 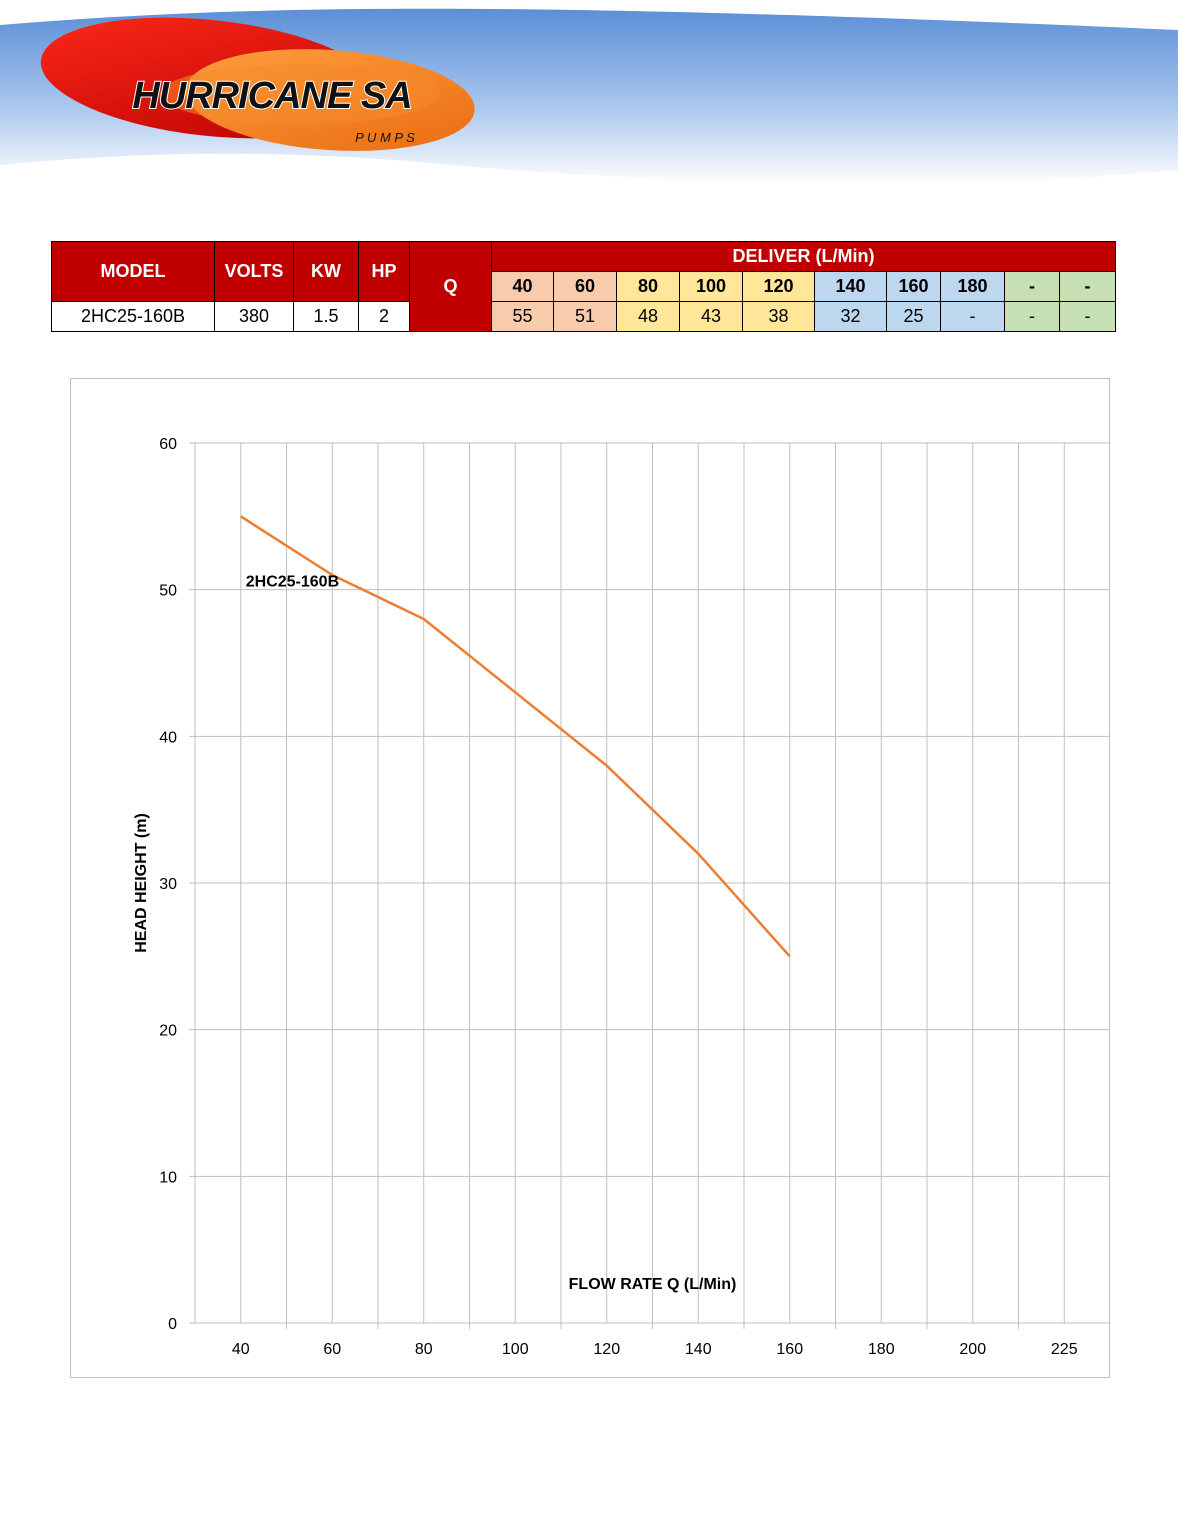 I want to click on x-tick-label: 100, so click(x=515, y=1349).